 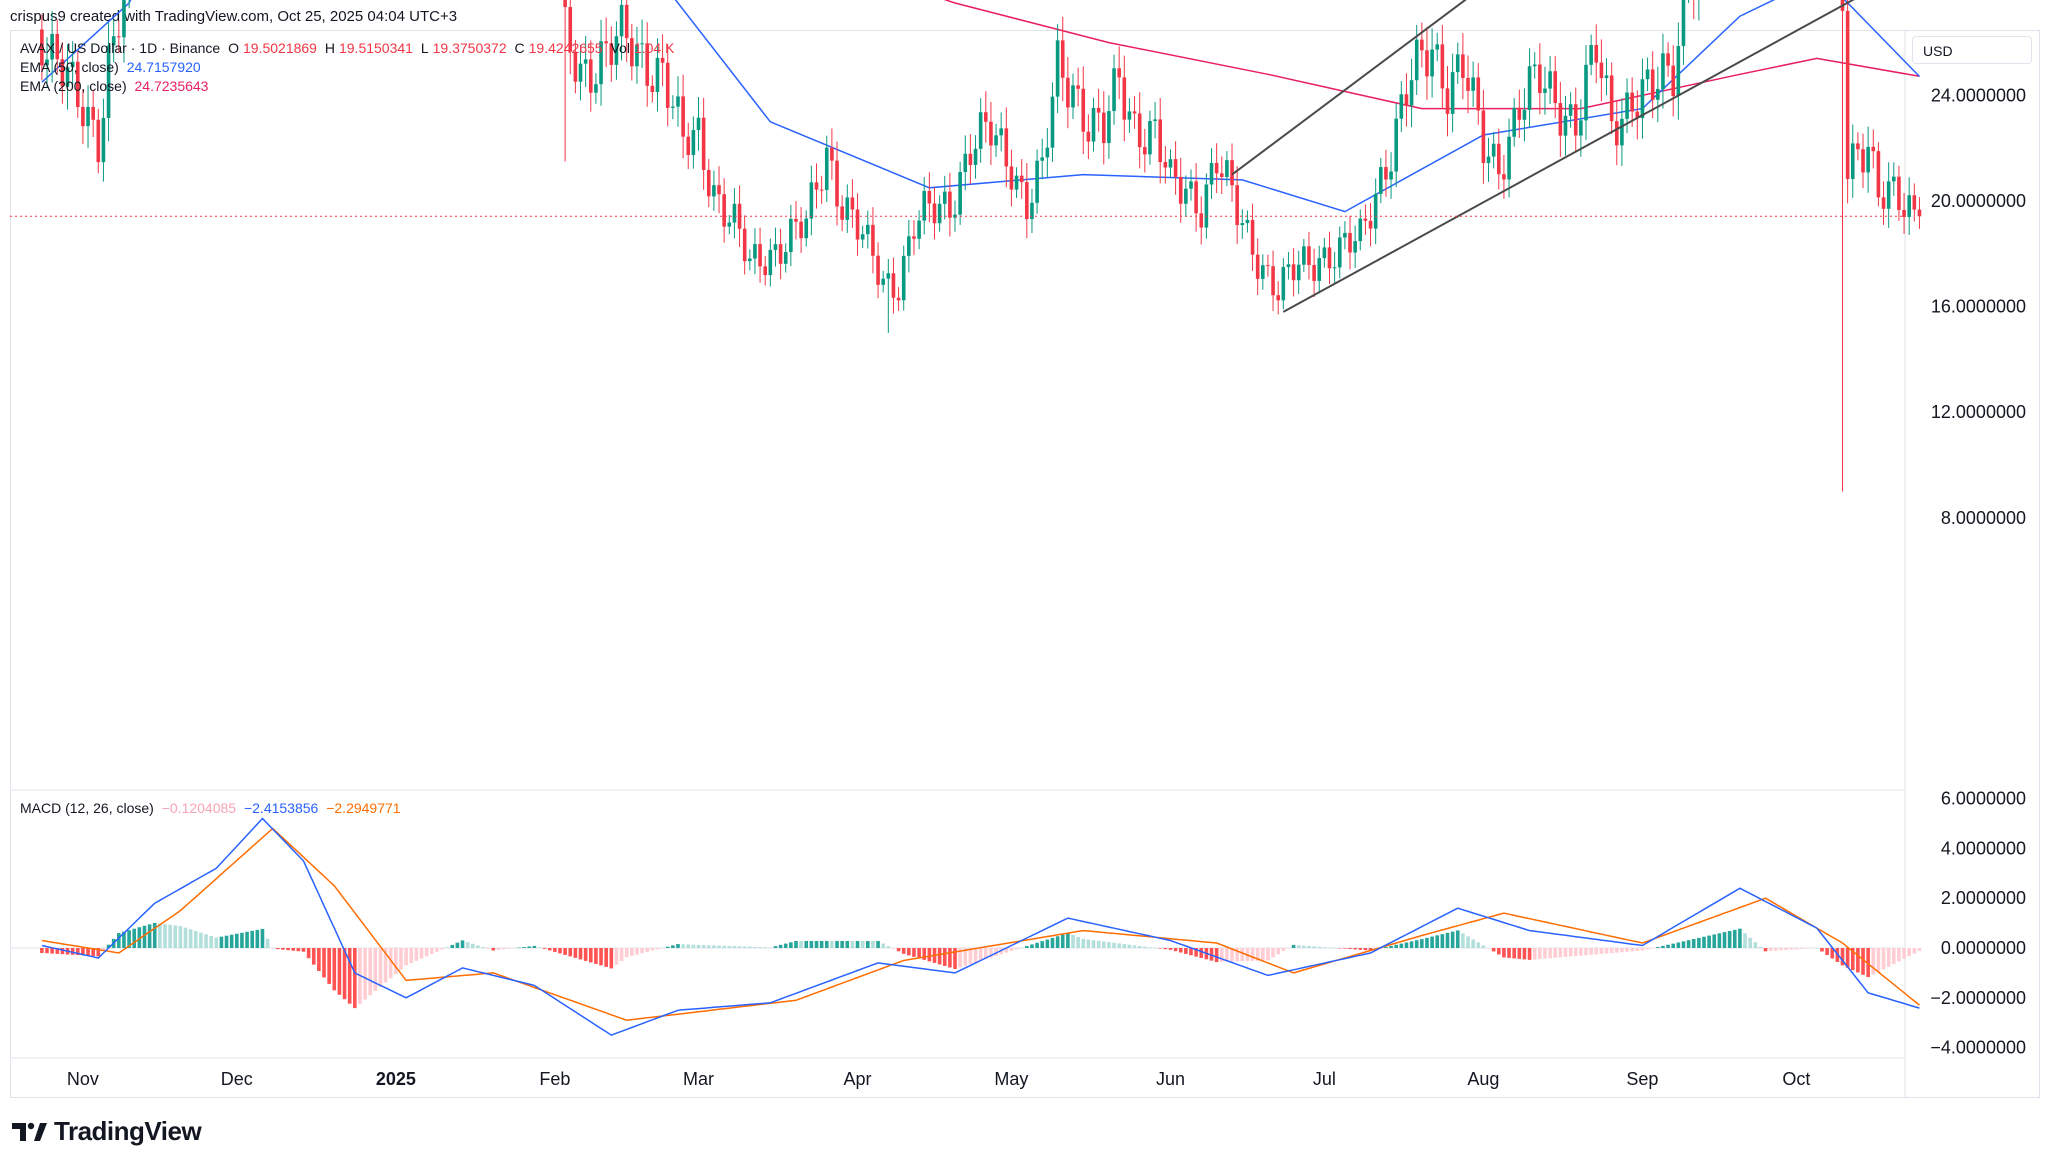 What do you see at coordinates (1170, 1079) in the screenshot?
I see `time-tick-label: Jun` at bounding box center [1170, 1079].